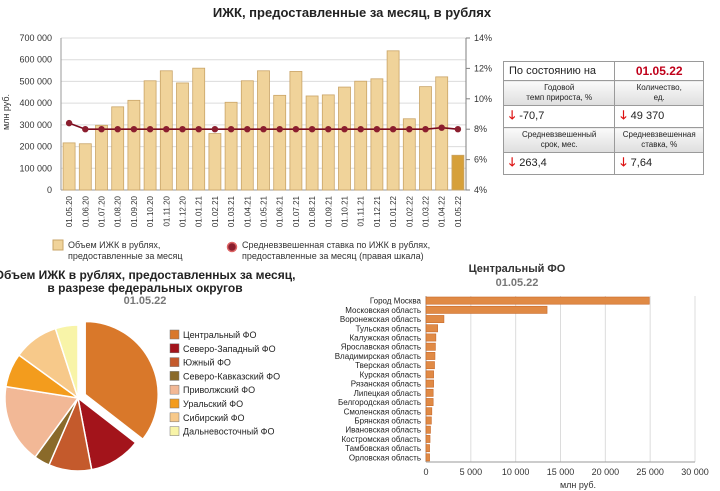 The image size is (720, 491). What do you see at coordinates (385, 457) in the screenshot?
I see `region-label: Орловская область` at bounding box center [385, 457].